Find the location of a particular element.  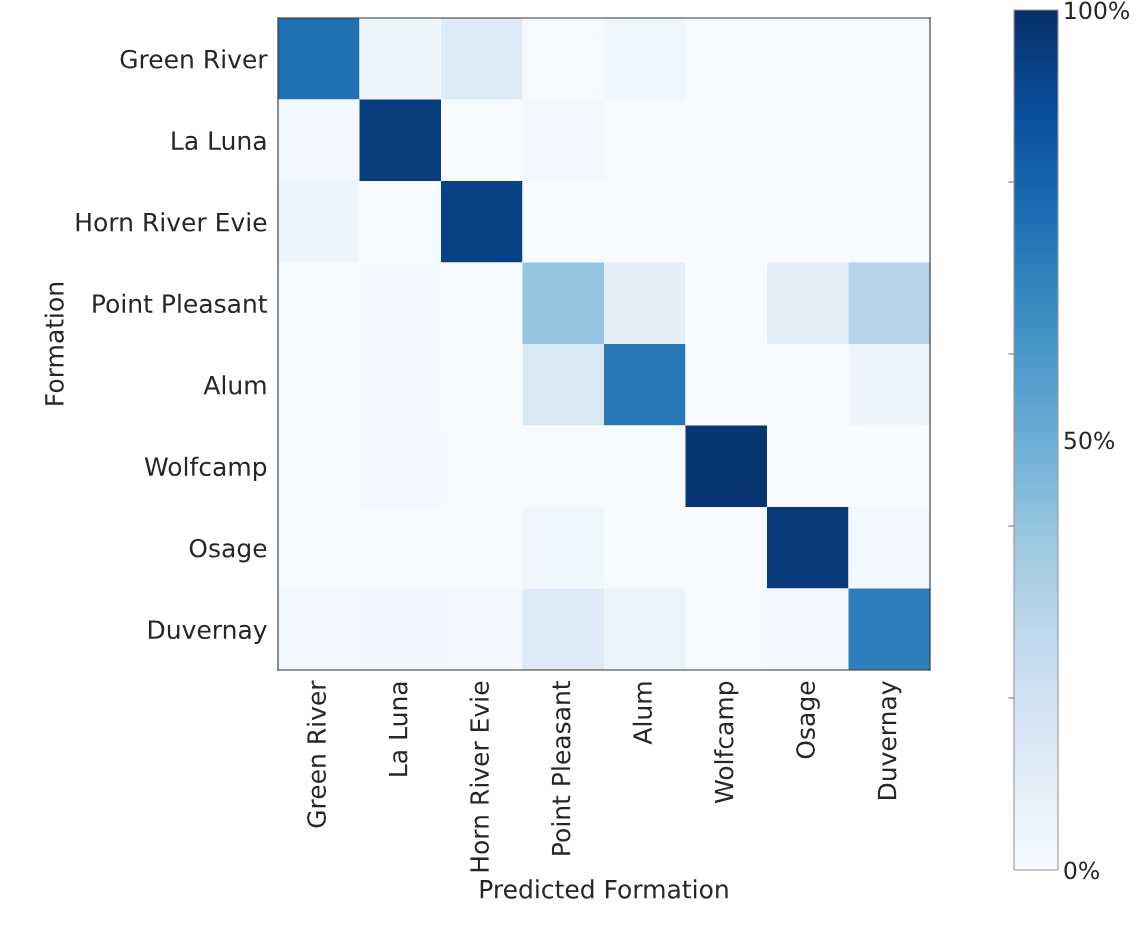

y-tick-label: Alum is located at coordinates (234, 385).